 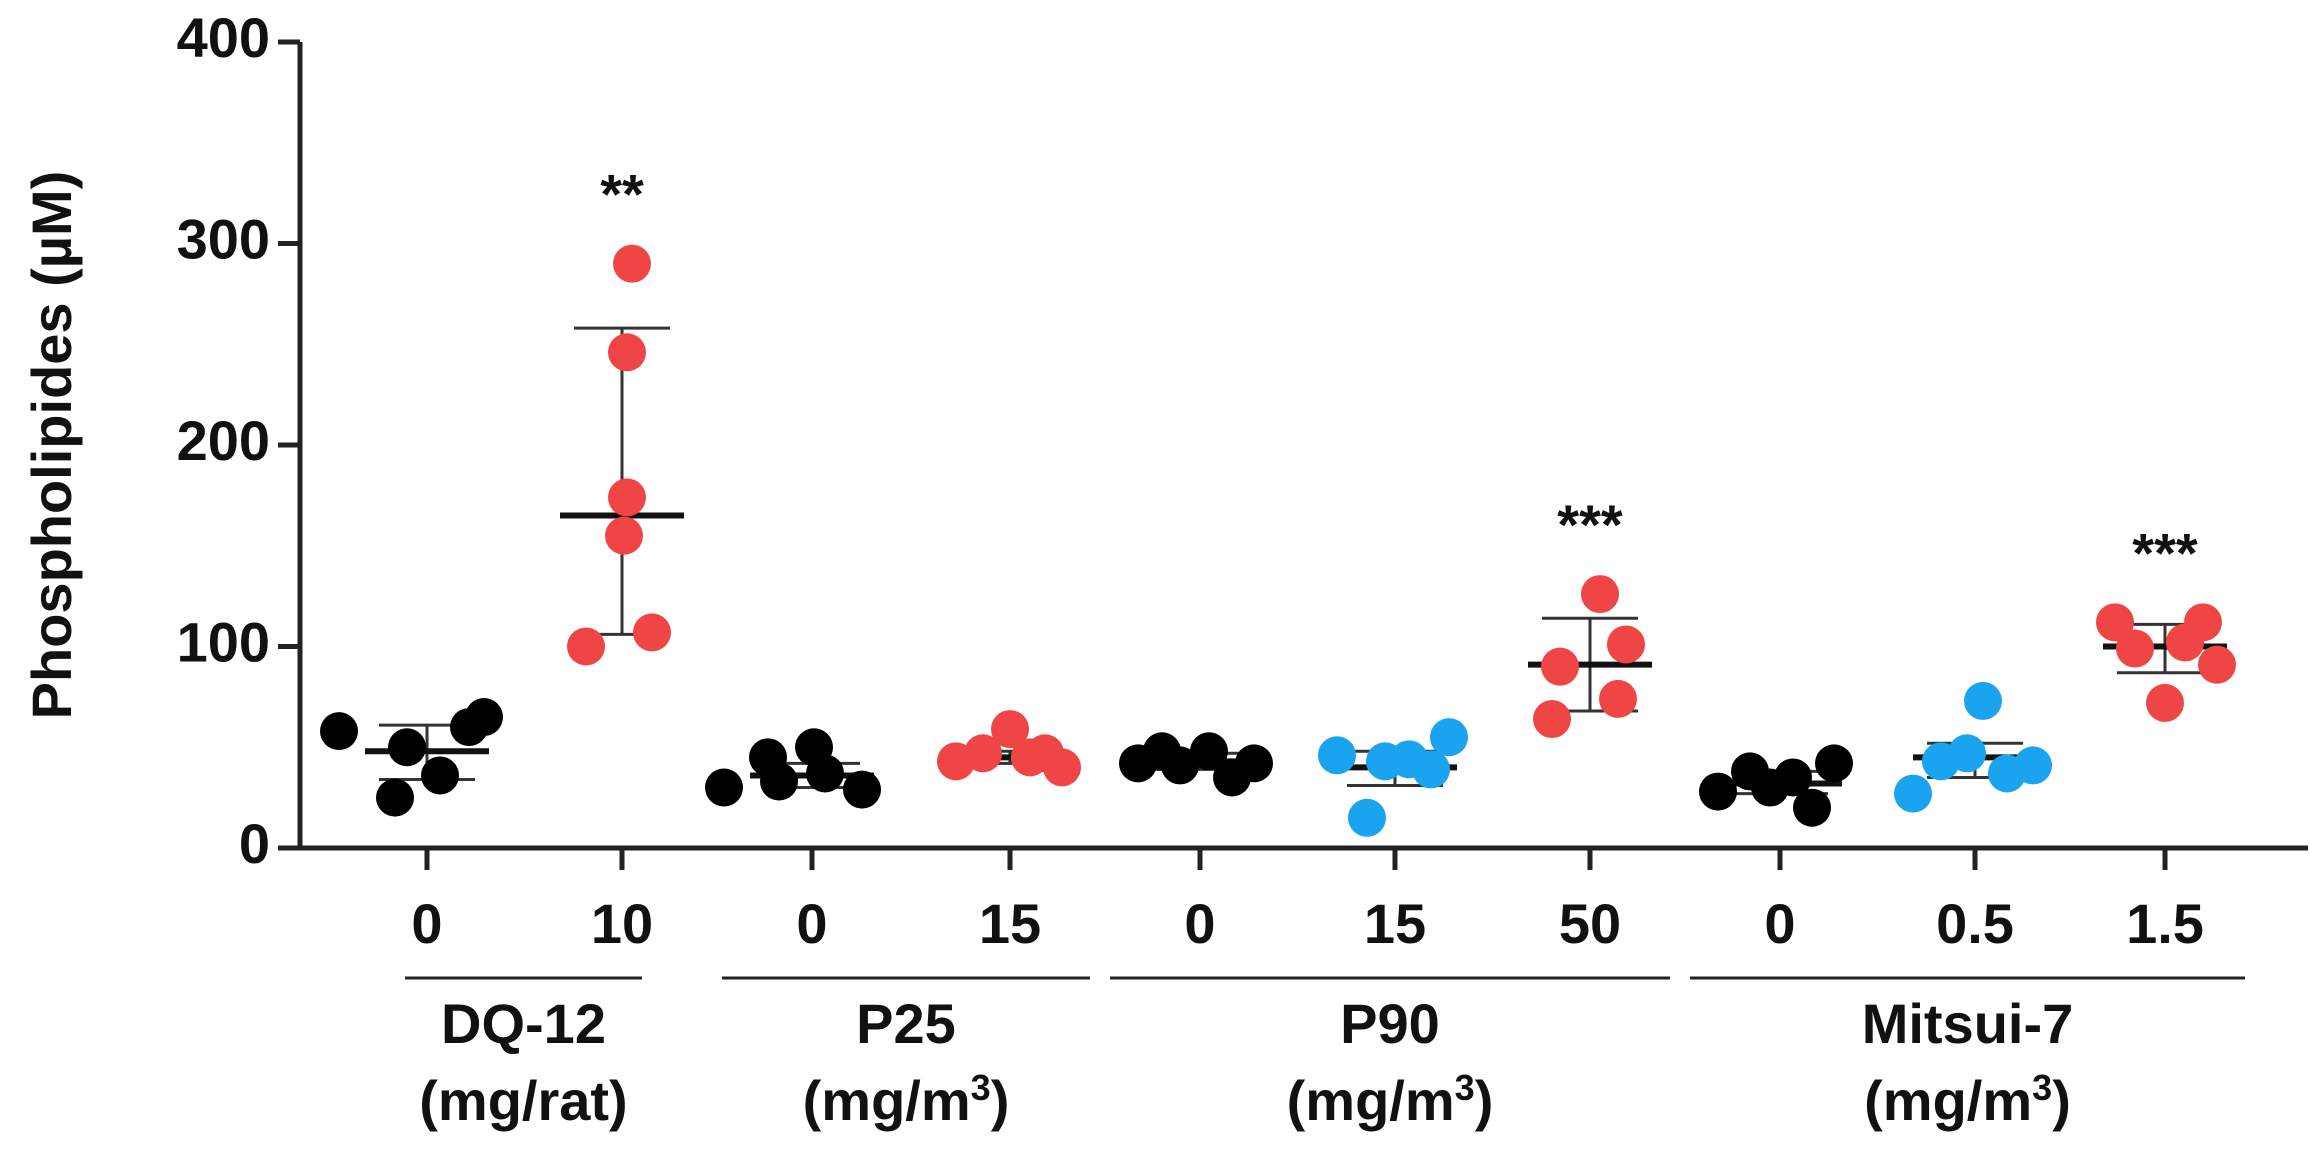 I want to click on y-tick-label: 400, so click(x=223, y=37).